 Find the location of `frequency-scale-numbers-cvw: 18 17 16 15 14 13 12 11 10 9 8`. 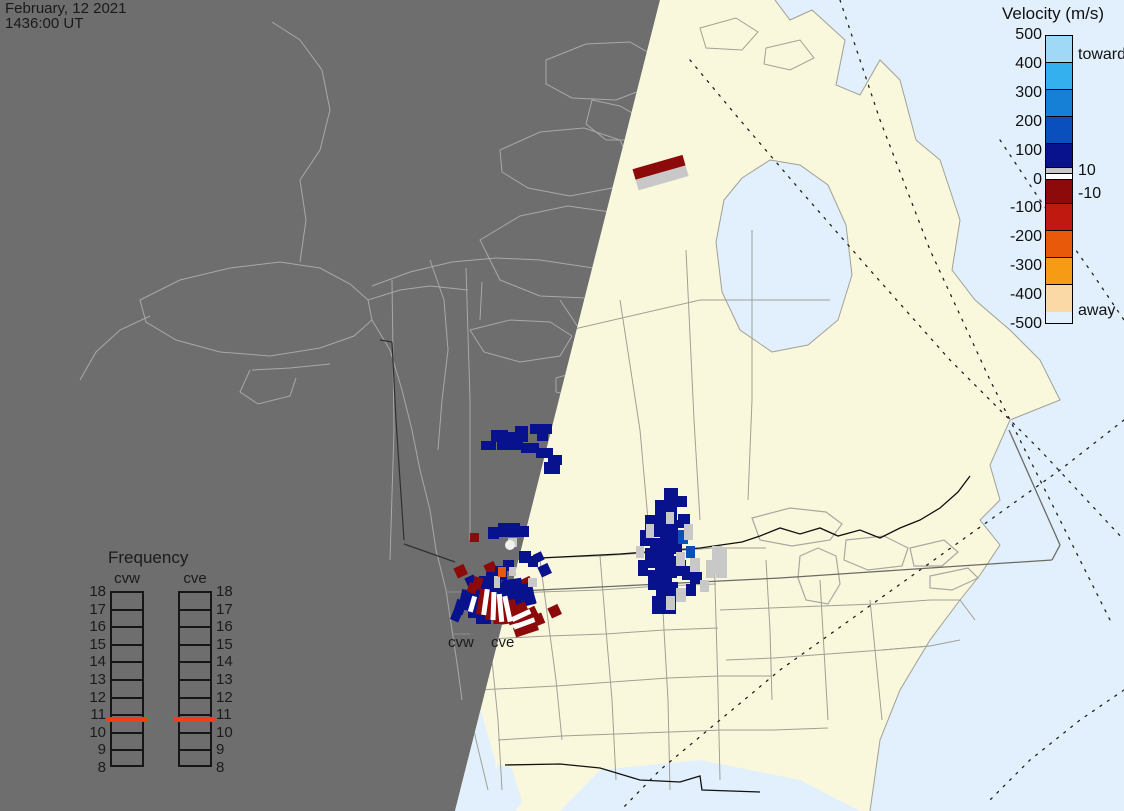

frequency-scale-numbers-cvw: 18 17 16 15 14 13 12 11 10 9 8 is located at coordinates (95, 679).